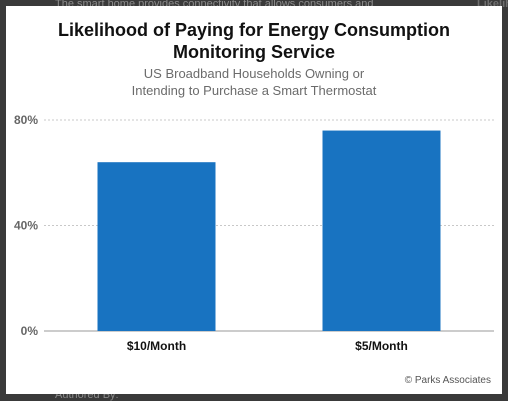  Describe the element at coordinates (254, 73) in the screenshot. I see `chart-subtitle-line-1: US Broadband Households Owning or` at that location.